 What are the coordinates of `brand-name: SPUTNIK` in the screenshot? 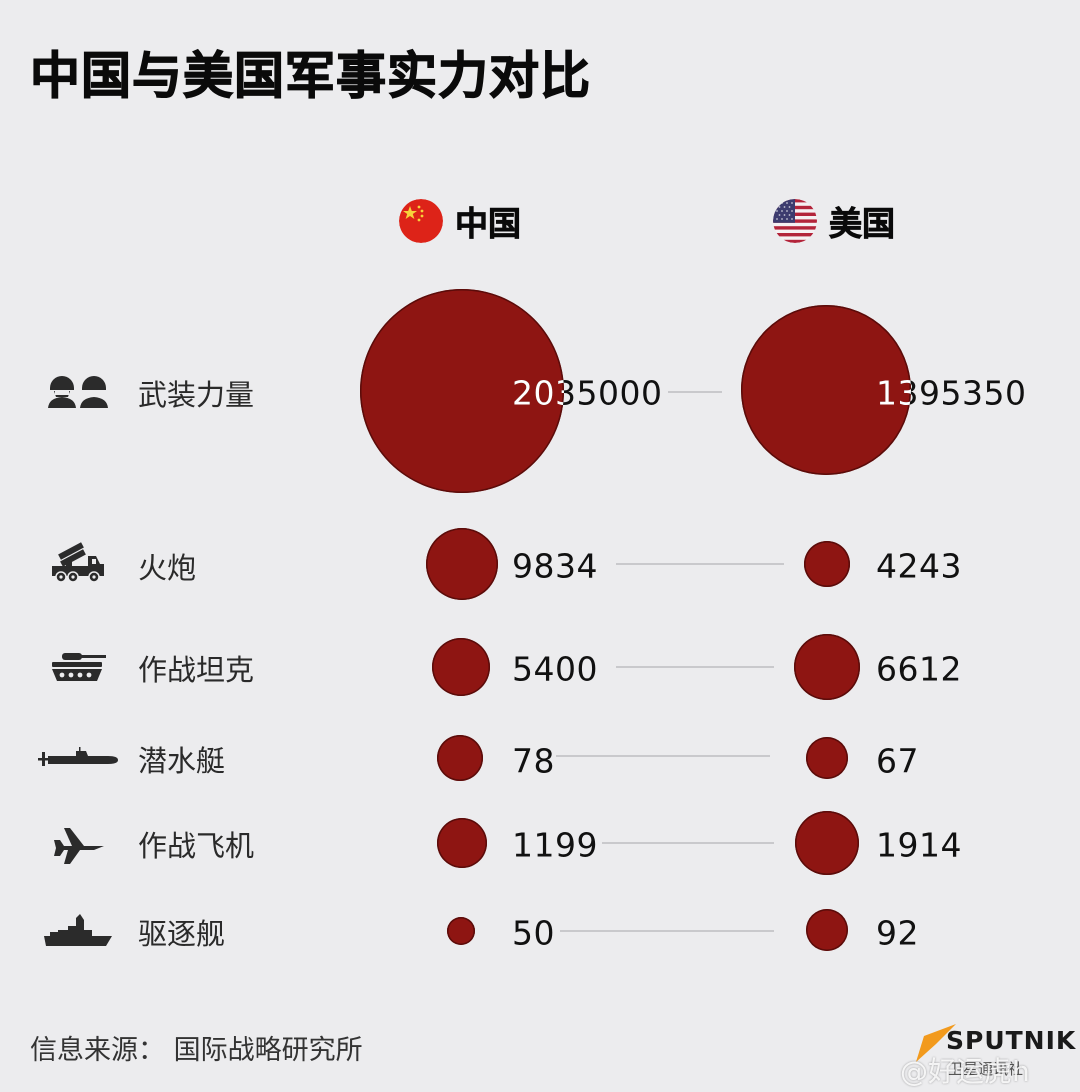 It's located at (1011, 1040).